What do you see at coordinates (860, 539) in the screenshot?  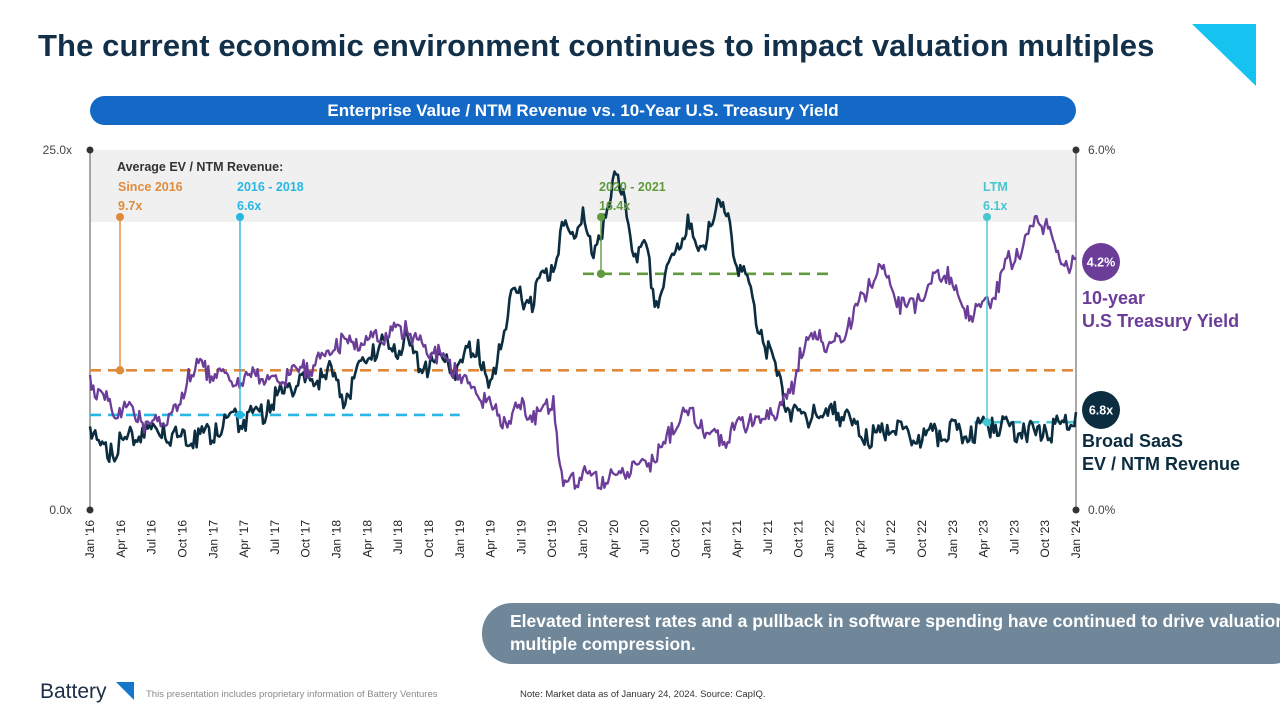 I see `x-tick-label: Apr '22` at bounding box center [860, 539].